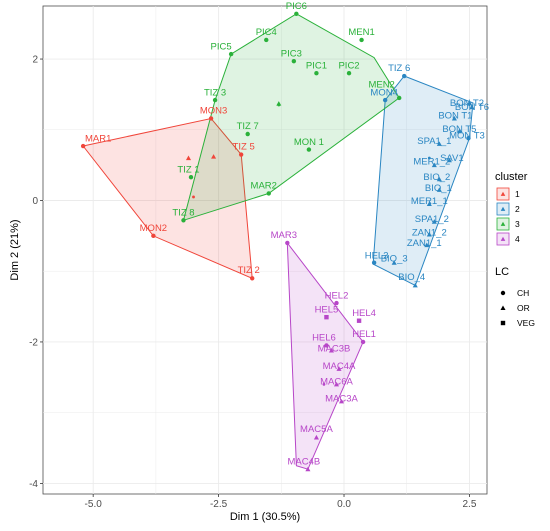 Image resolution: width=550 pixels, height=531 pixels. What do you see at coordinates (327, 309) in the screenshot?
I see `point-label: HEL5` at bounding box center [327, 309].